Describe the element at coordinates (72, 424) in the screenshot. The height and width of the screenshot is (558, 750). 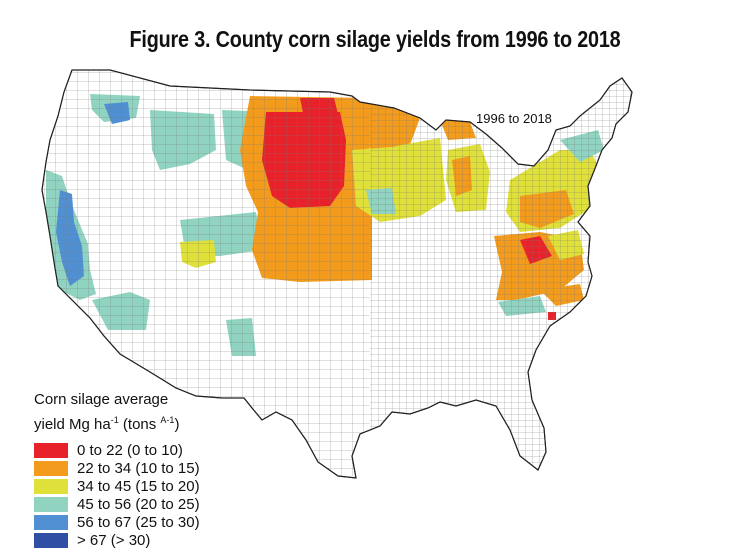
I see `legend-unit-prefix: yield Mg ha` at that location.